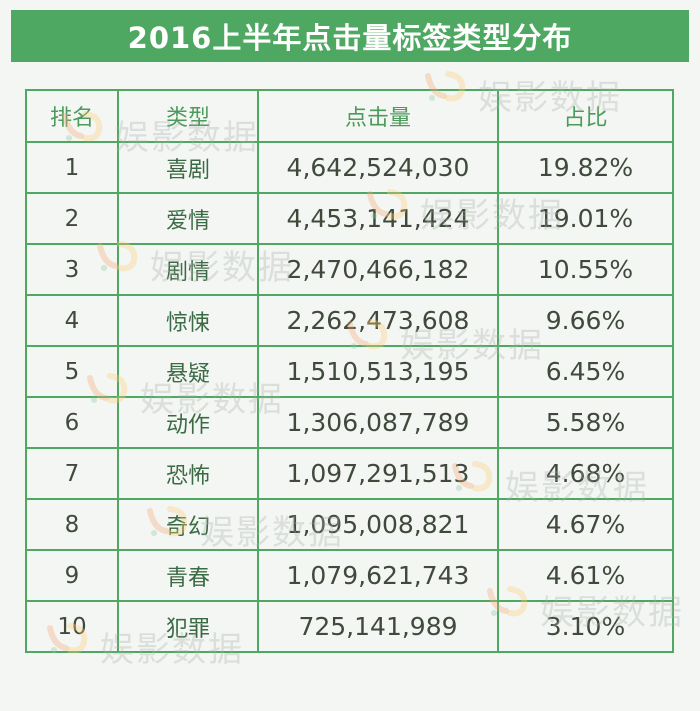 Image resolution: width=700 pixels, height=711 pixels. I want to click on table-row: 1 喜剧 4,642,524,030 19.82%, so click(349, 167).